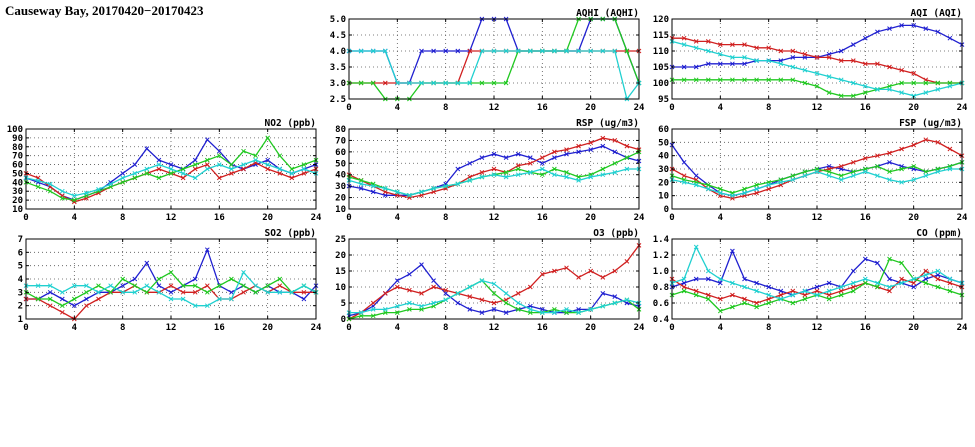 This screenshot has width=975, height=447. What do you see at coordinates (161, 61) in the screenshot?
I see `title-spacer` at bounding box center [161, 61].